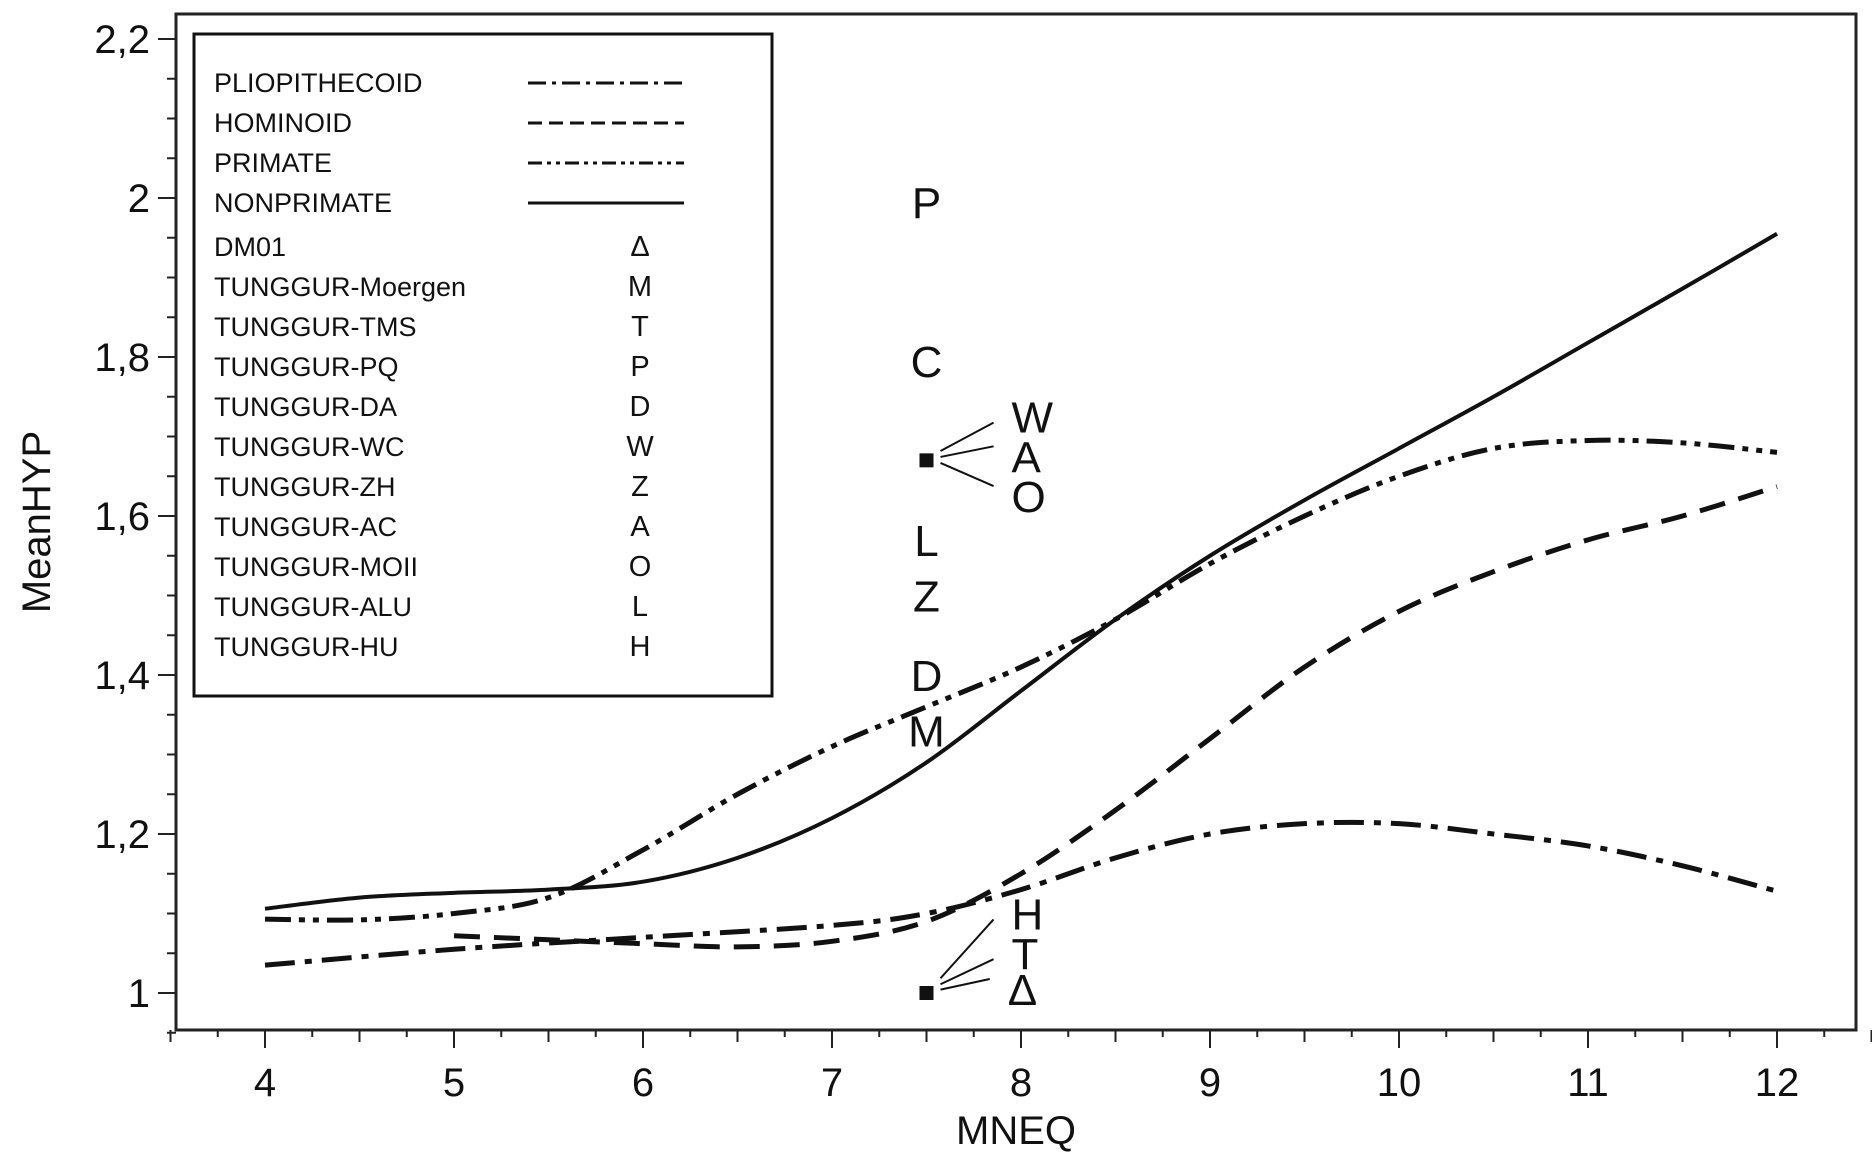 This screenshot has width=1872, height=1153. What do you see at coordinates (316, 567) in the screenshot?
I see `legend-label: TUNGGUR-MOII` at bounding box center [316, 567].